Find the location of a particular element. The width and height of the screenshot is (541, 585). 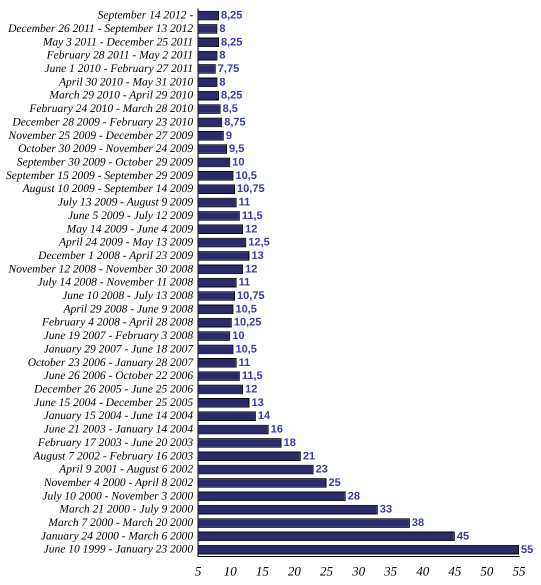

y-tick-label: March 21 2000 - July 9 2000 is located at coordinates (126, 510).